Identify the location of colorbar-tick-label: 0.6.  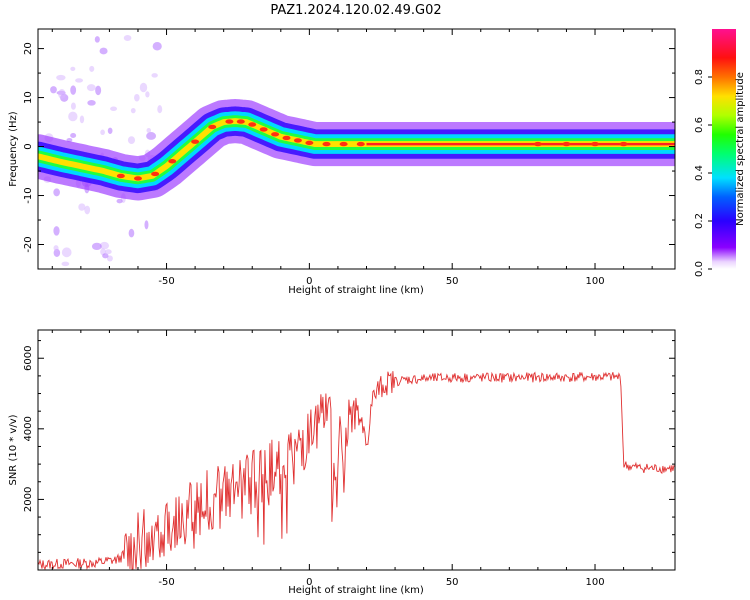
(699, 125).